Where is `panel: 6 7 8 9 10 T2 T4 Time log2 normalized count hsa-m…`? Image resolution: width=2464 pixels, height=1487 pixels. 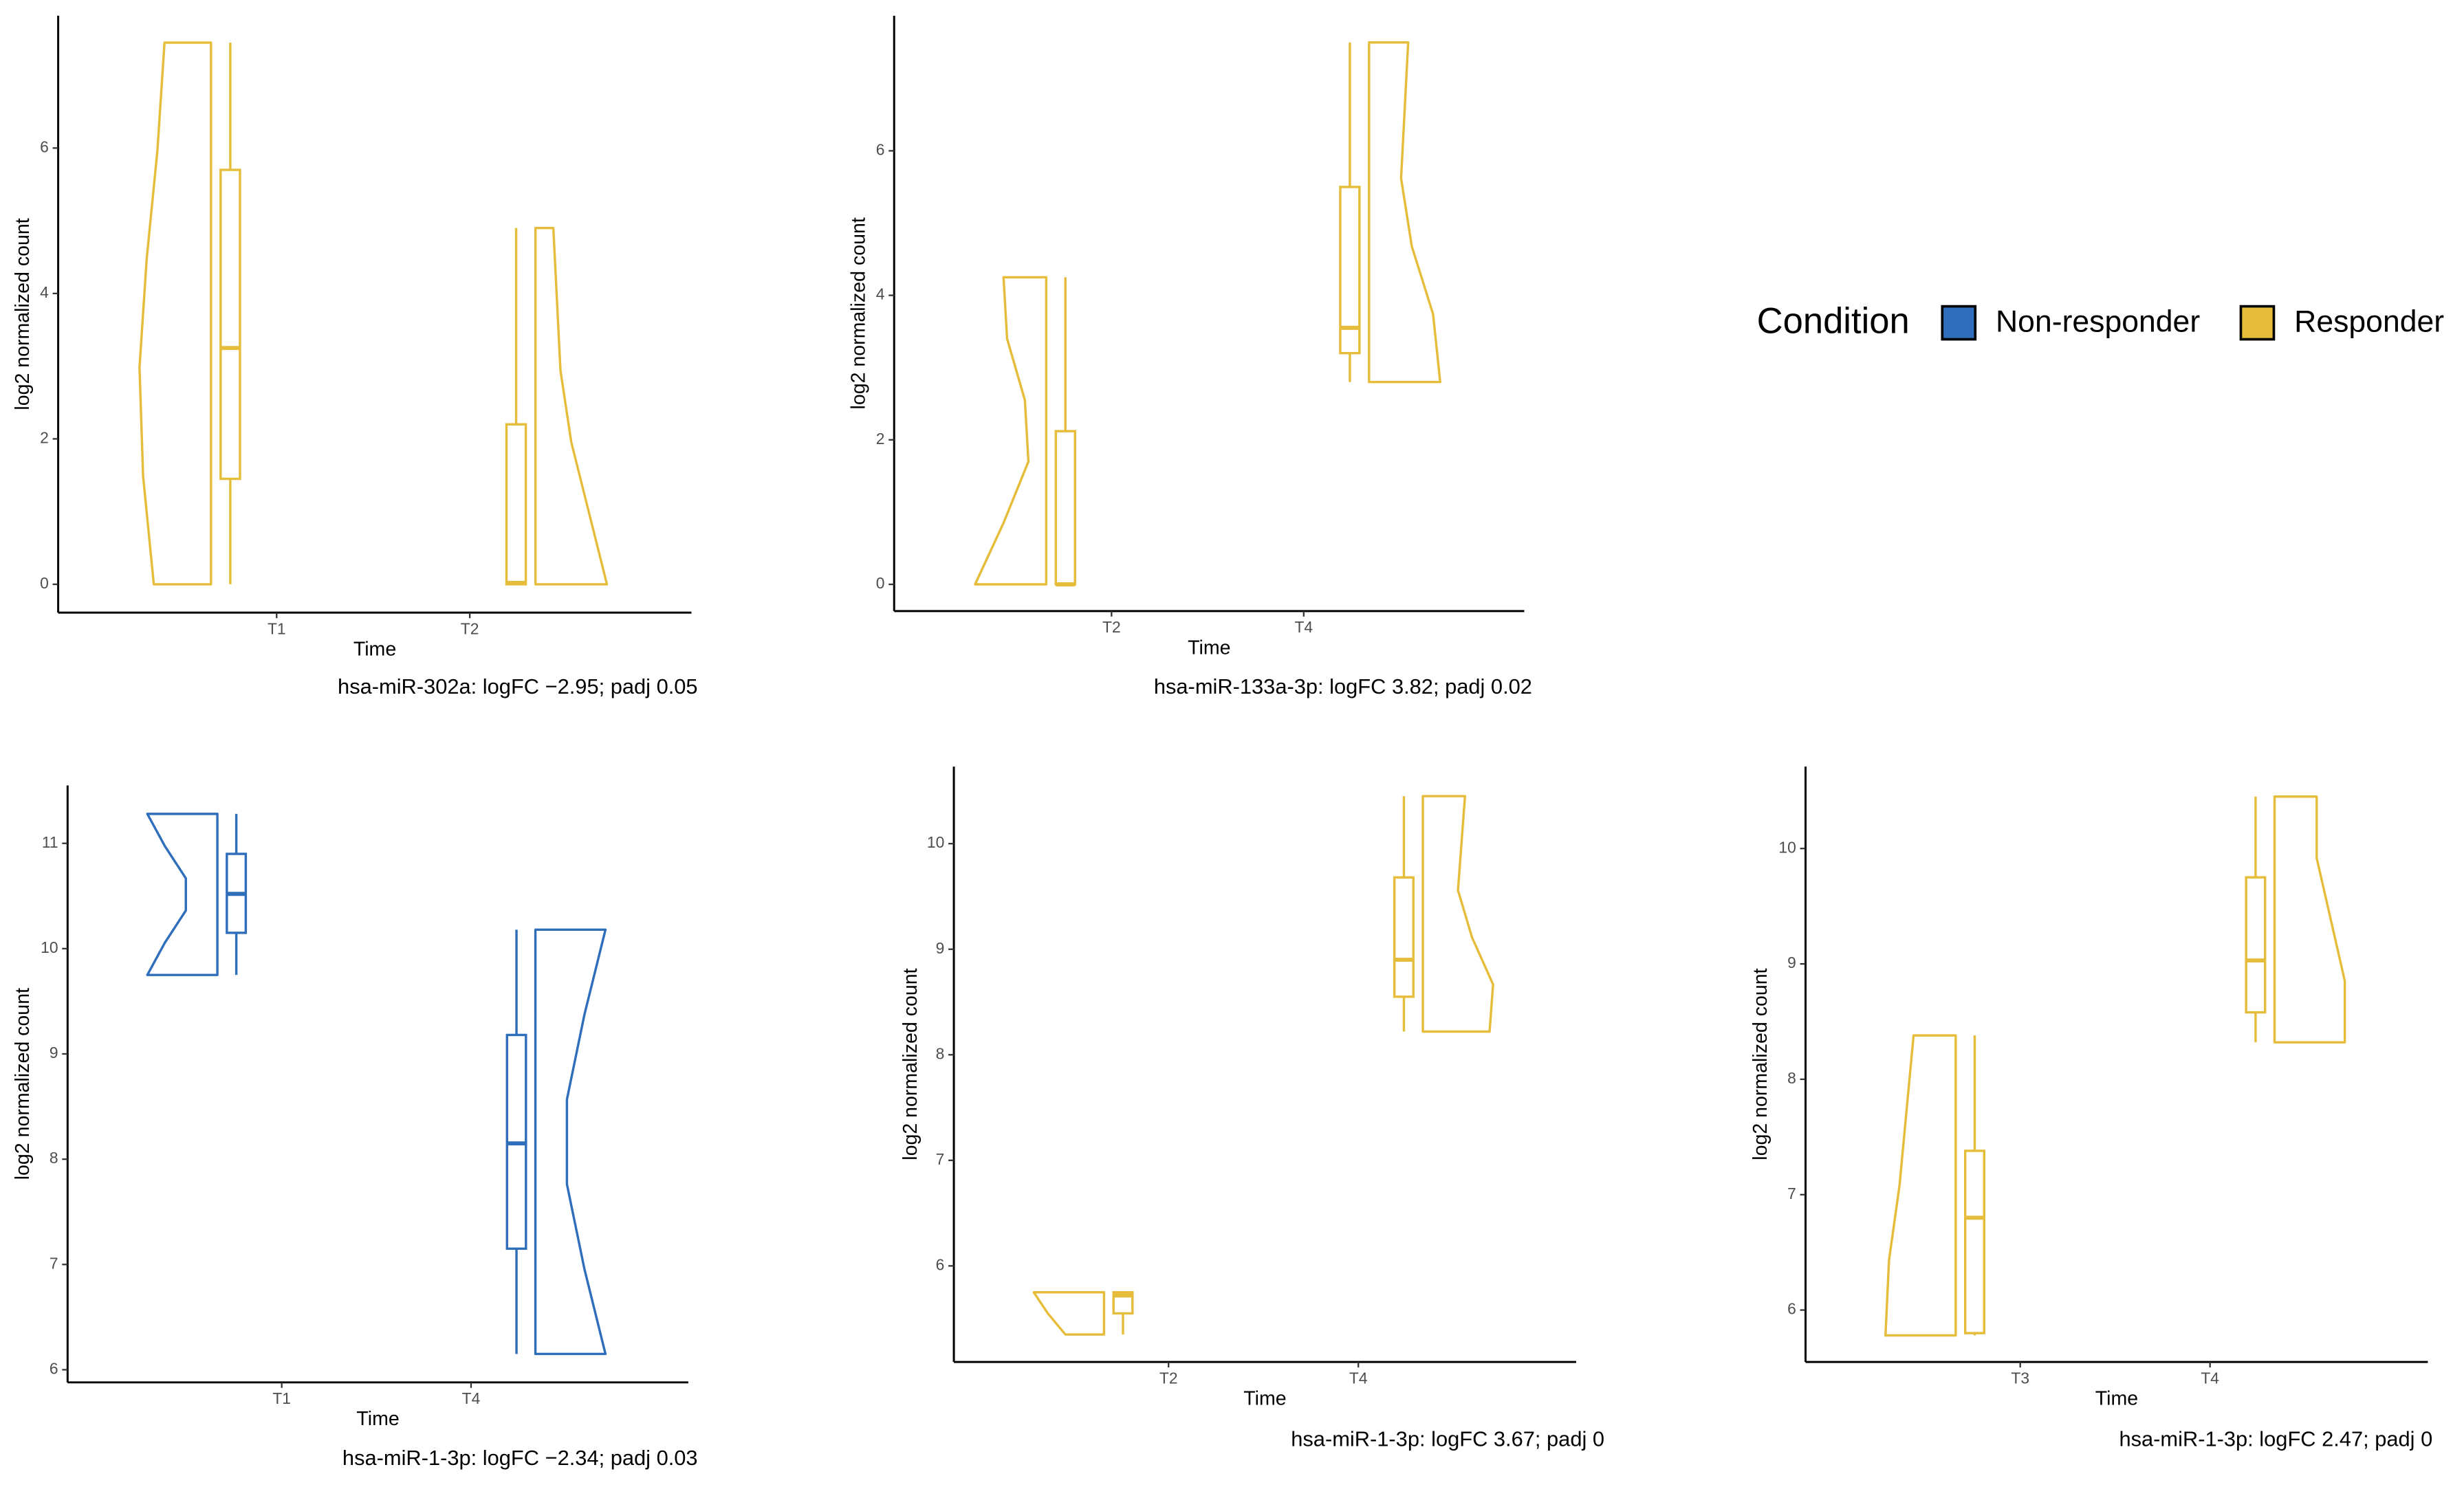 panel: 6 7 8 9 10 T2 T4 Time log2 normalized count hsa-m… is located at coordinates (1252, 1109).